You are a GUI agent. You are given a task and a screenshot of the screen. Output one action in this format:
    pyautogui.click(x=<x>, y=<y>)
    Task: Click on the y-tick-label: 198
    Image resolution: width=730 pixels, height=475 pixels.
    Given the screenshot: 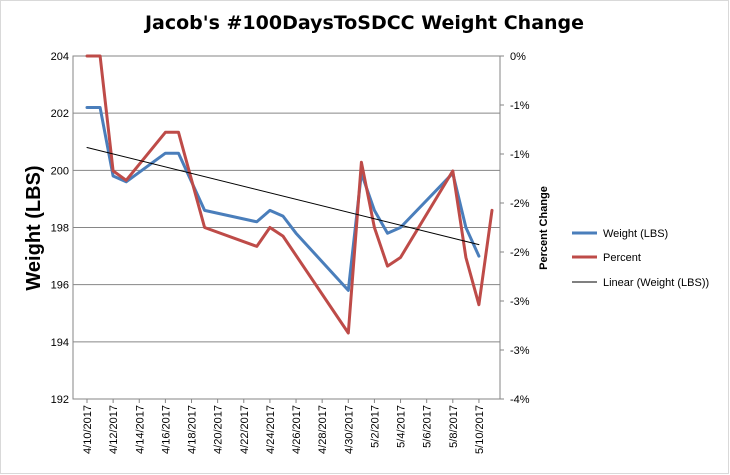 What is the action you would take?
    pyautogui.click(x=60, y=229)
    